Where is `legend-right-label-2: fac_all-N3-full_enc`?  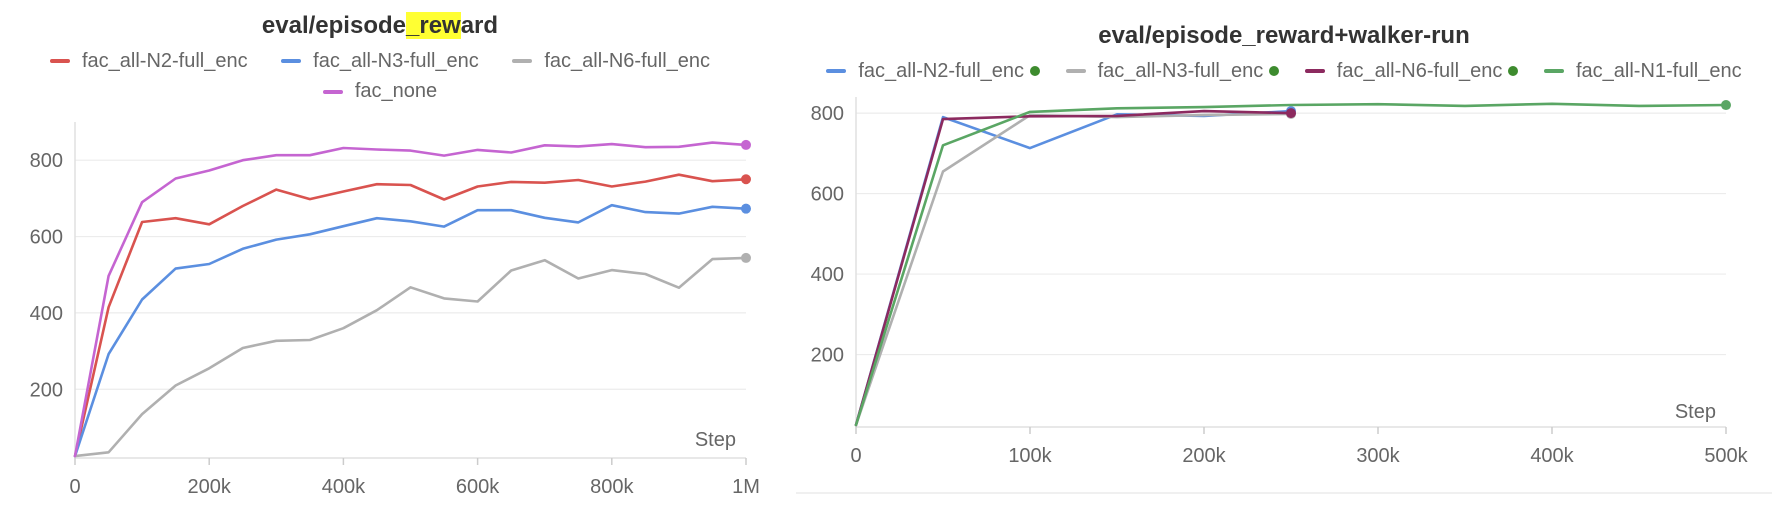
legend-right-label-2: fac_all-N3-full_enc is located at coordinates (1180, 70).